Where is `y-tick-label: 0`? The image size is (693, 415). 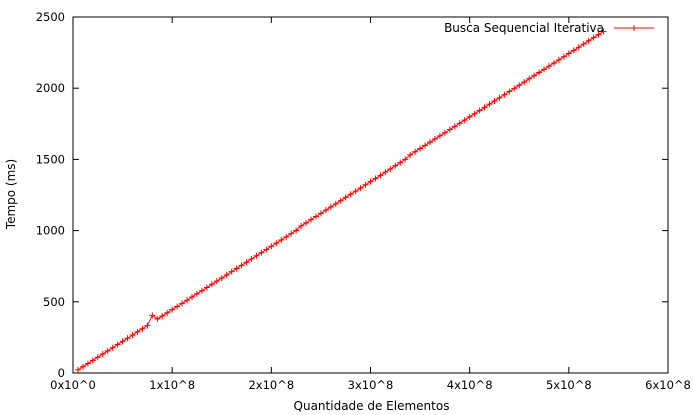 y-tick-label: 0 is located at coordinates (61, 373).